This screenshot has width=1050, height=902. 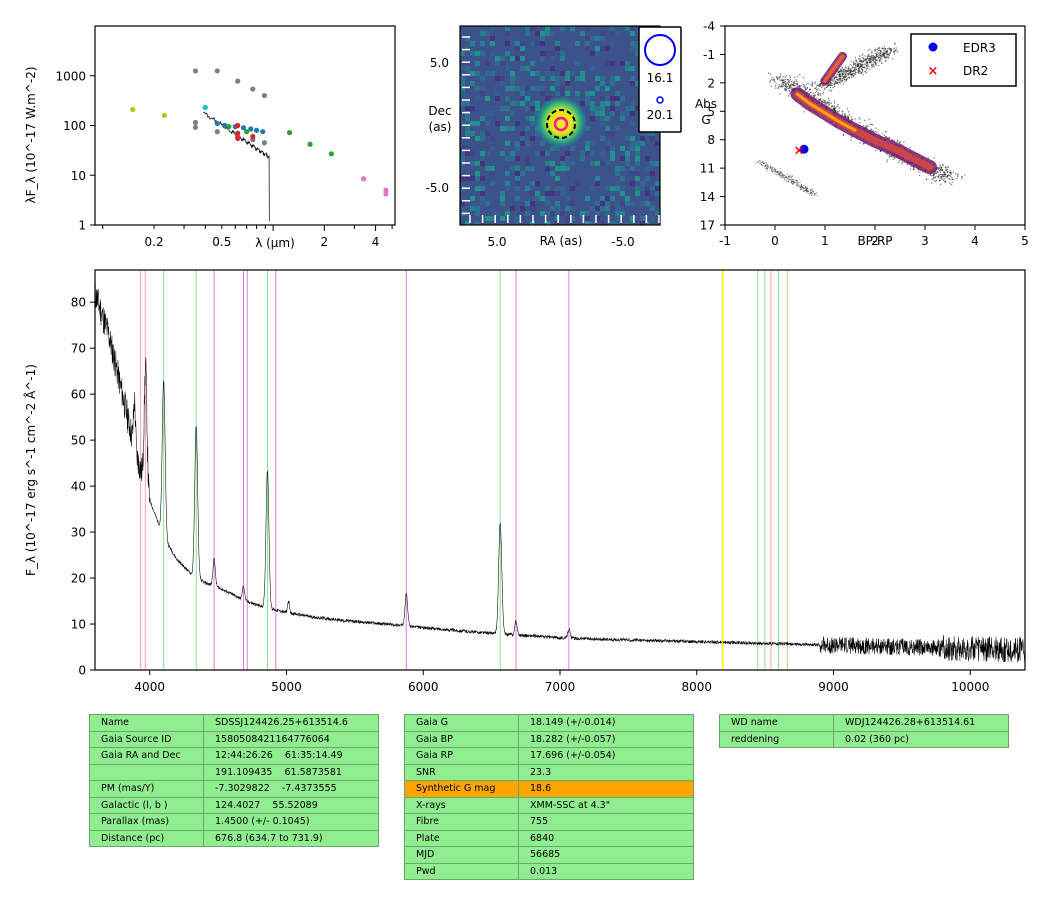 What do you see at coordinates (707, 226) in the screenshot?
I see `cmd-ytick: 17` at bounding box center [707, 226].